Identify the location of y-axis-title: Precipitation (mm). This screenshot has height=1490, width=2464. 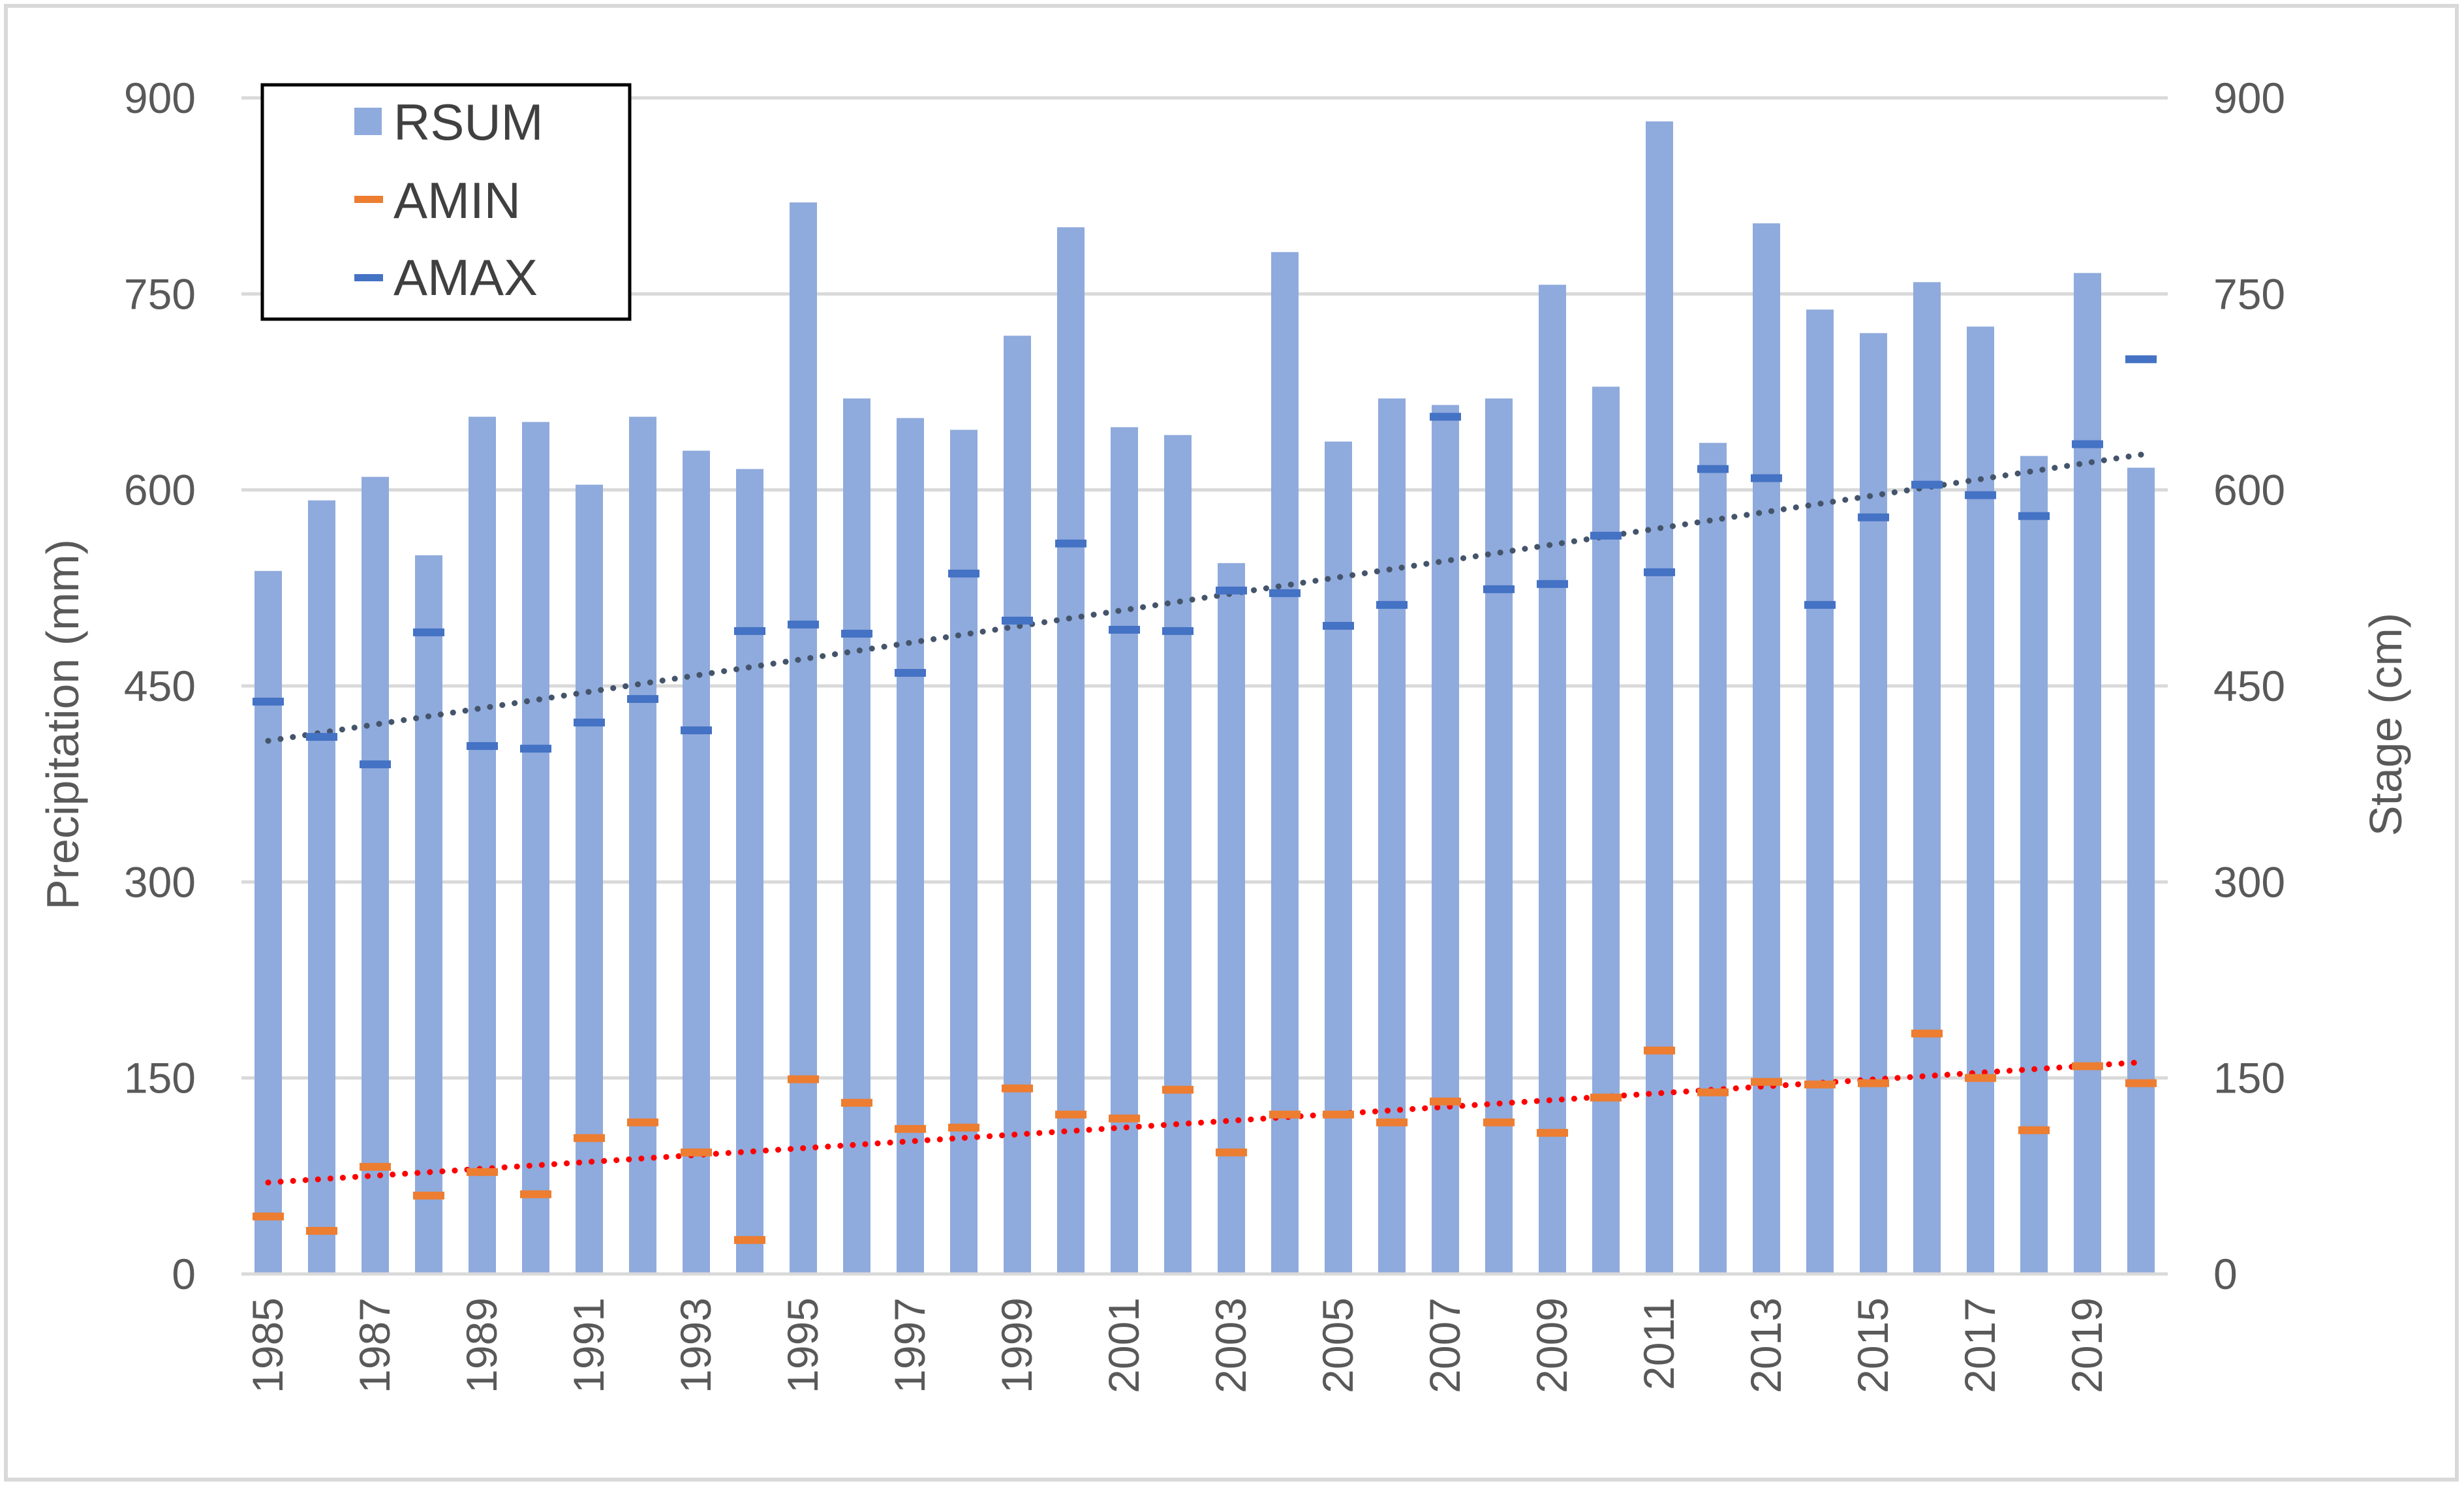
(62, 724).